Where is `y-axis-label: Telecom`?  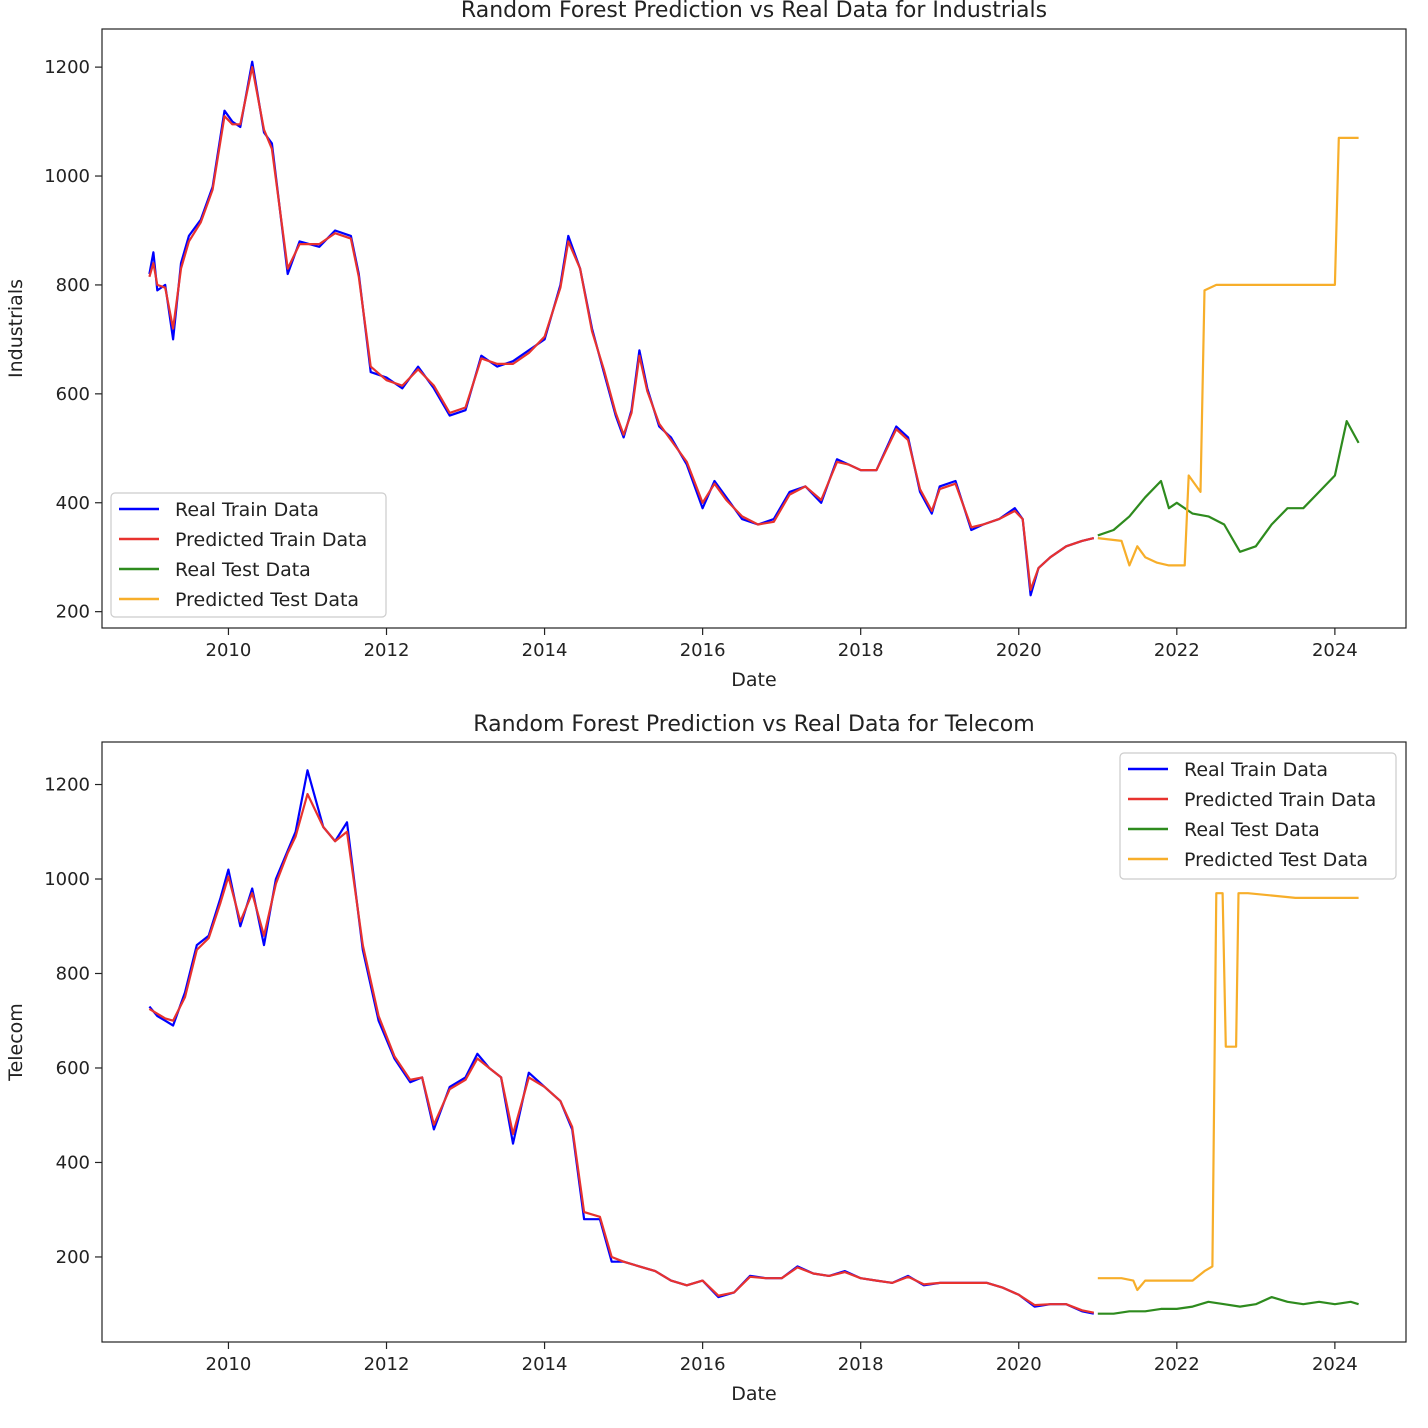
y-axis-label: Telecom is located at coordinates (16, 1042).